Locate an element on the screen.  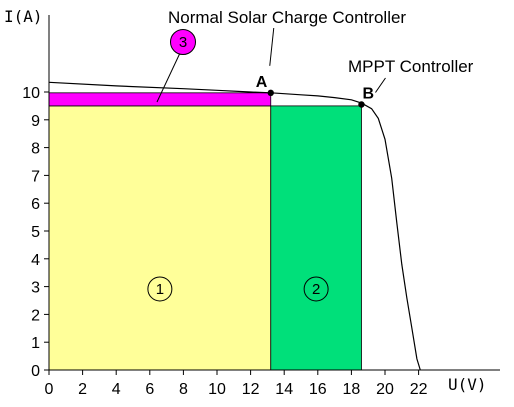
y-tick-label: 2 is located at coordinates (35, 315).